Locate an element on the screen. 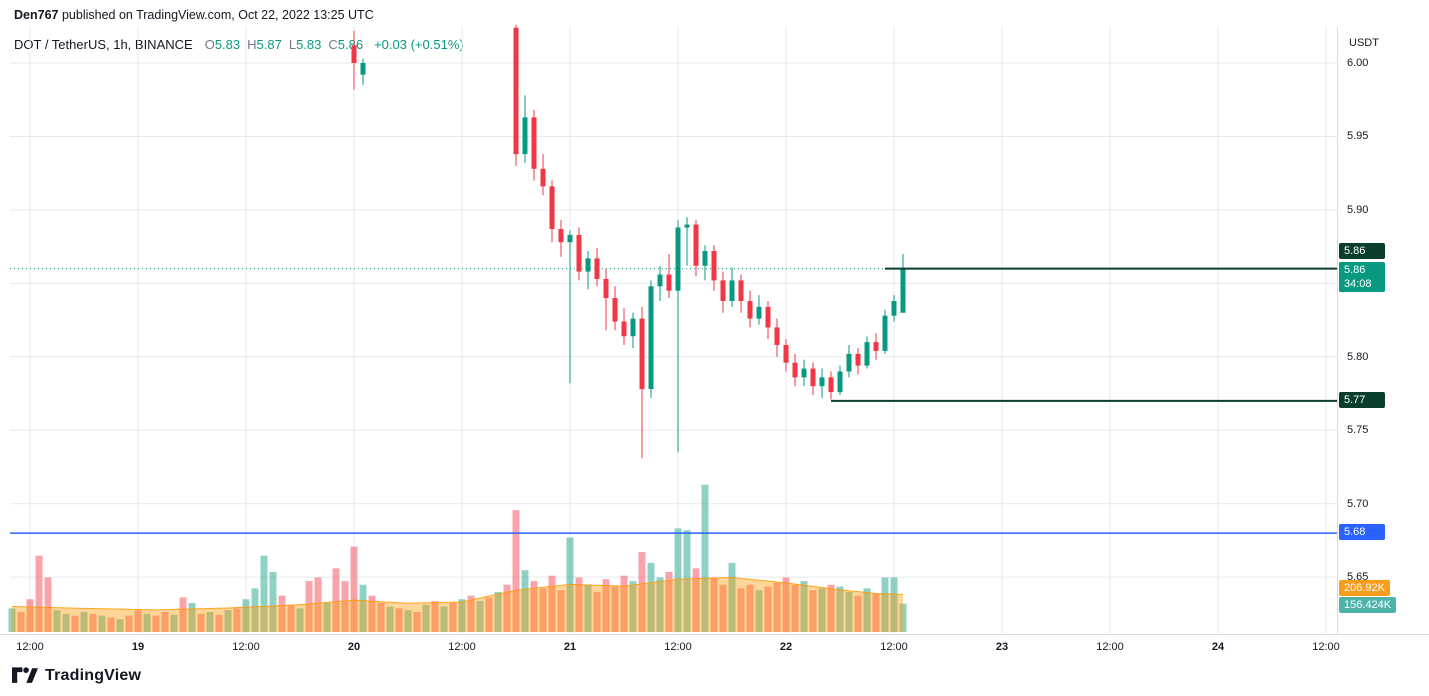 The width and height of the screenshot is (1429, 696). price-axis-border is located at coordinates (1337, 330).